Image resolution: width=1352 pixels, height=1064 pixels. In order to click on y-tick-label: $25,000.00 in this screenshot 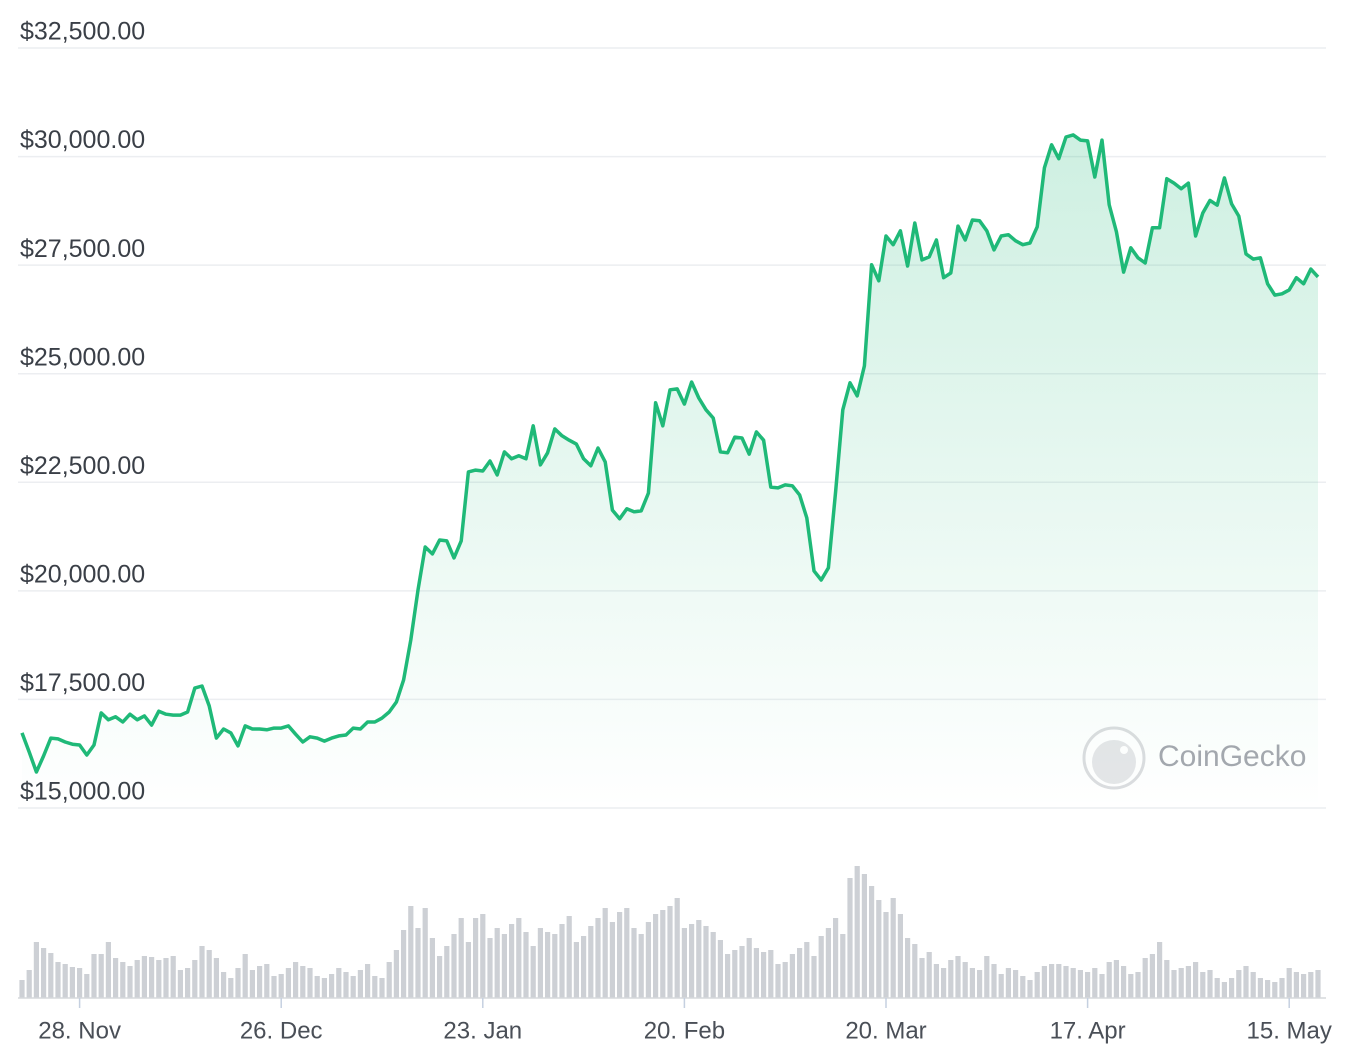, I will do `click(82, 357)`.